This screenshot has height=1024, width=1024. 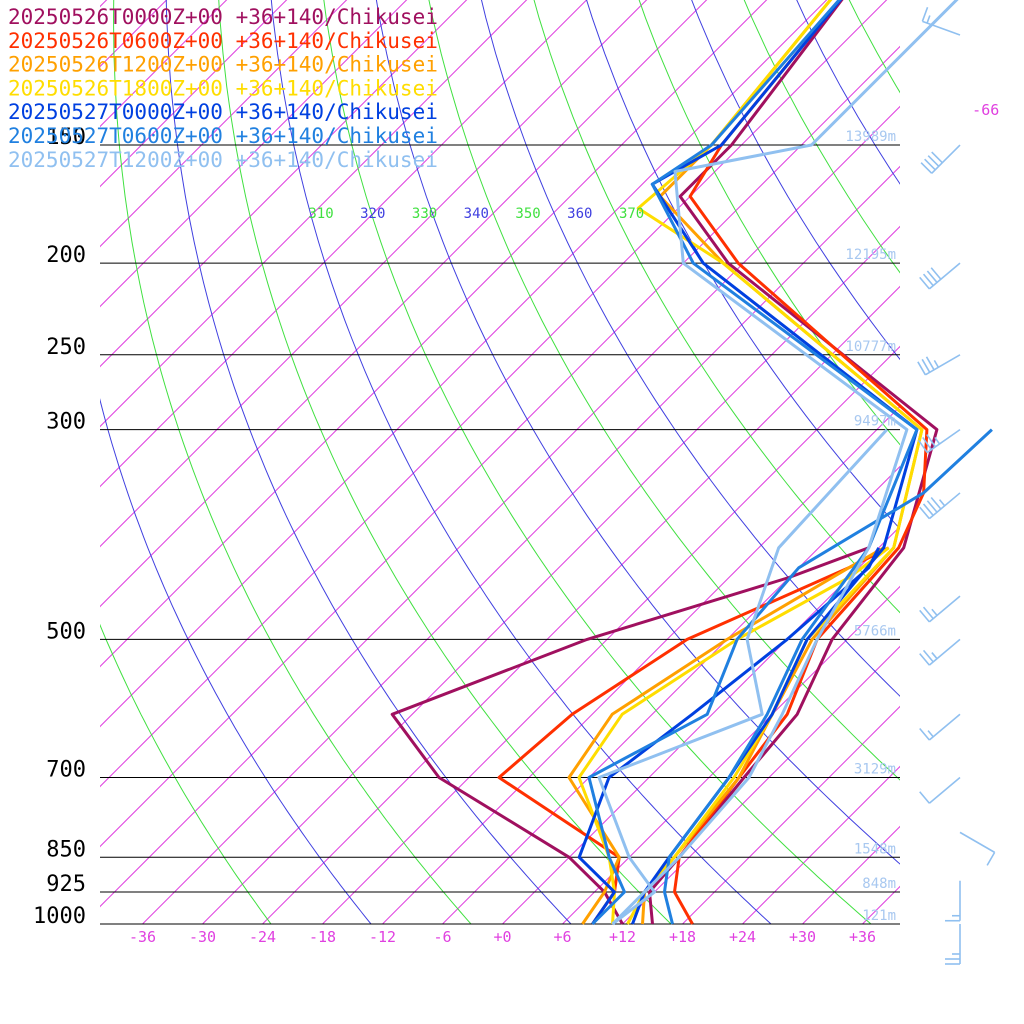 I want to click on temperature-tick-label: +6, so click(x=562, y=937).